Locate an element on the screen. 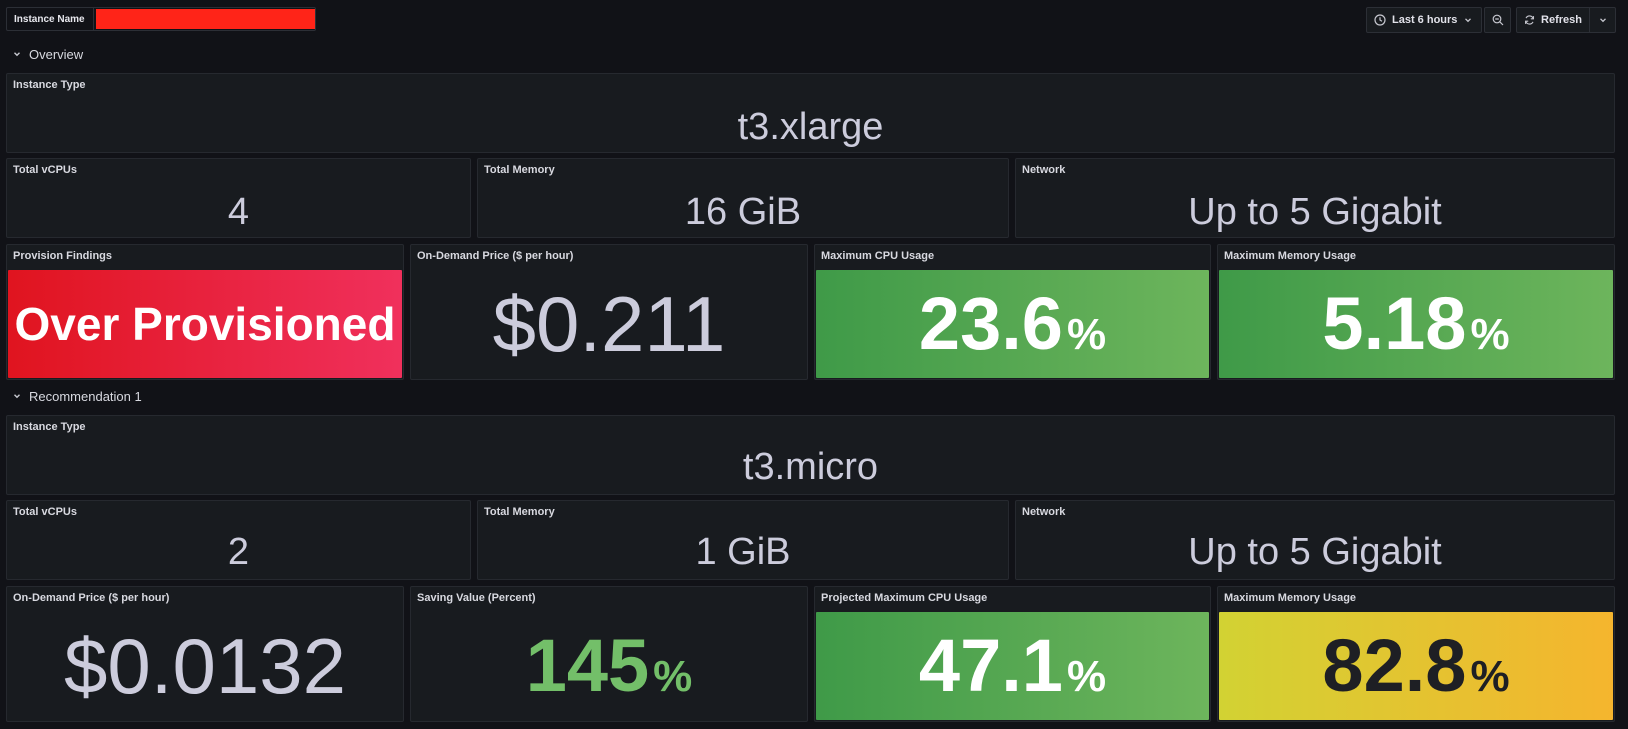 This screenshot has height=729, width=1628. provision-findings-panel: Provision Findings Over Provisioned is located at coordinates (205, 312).